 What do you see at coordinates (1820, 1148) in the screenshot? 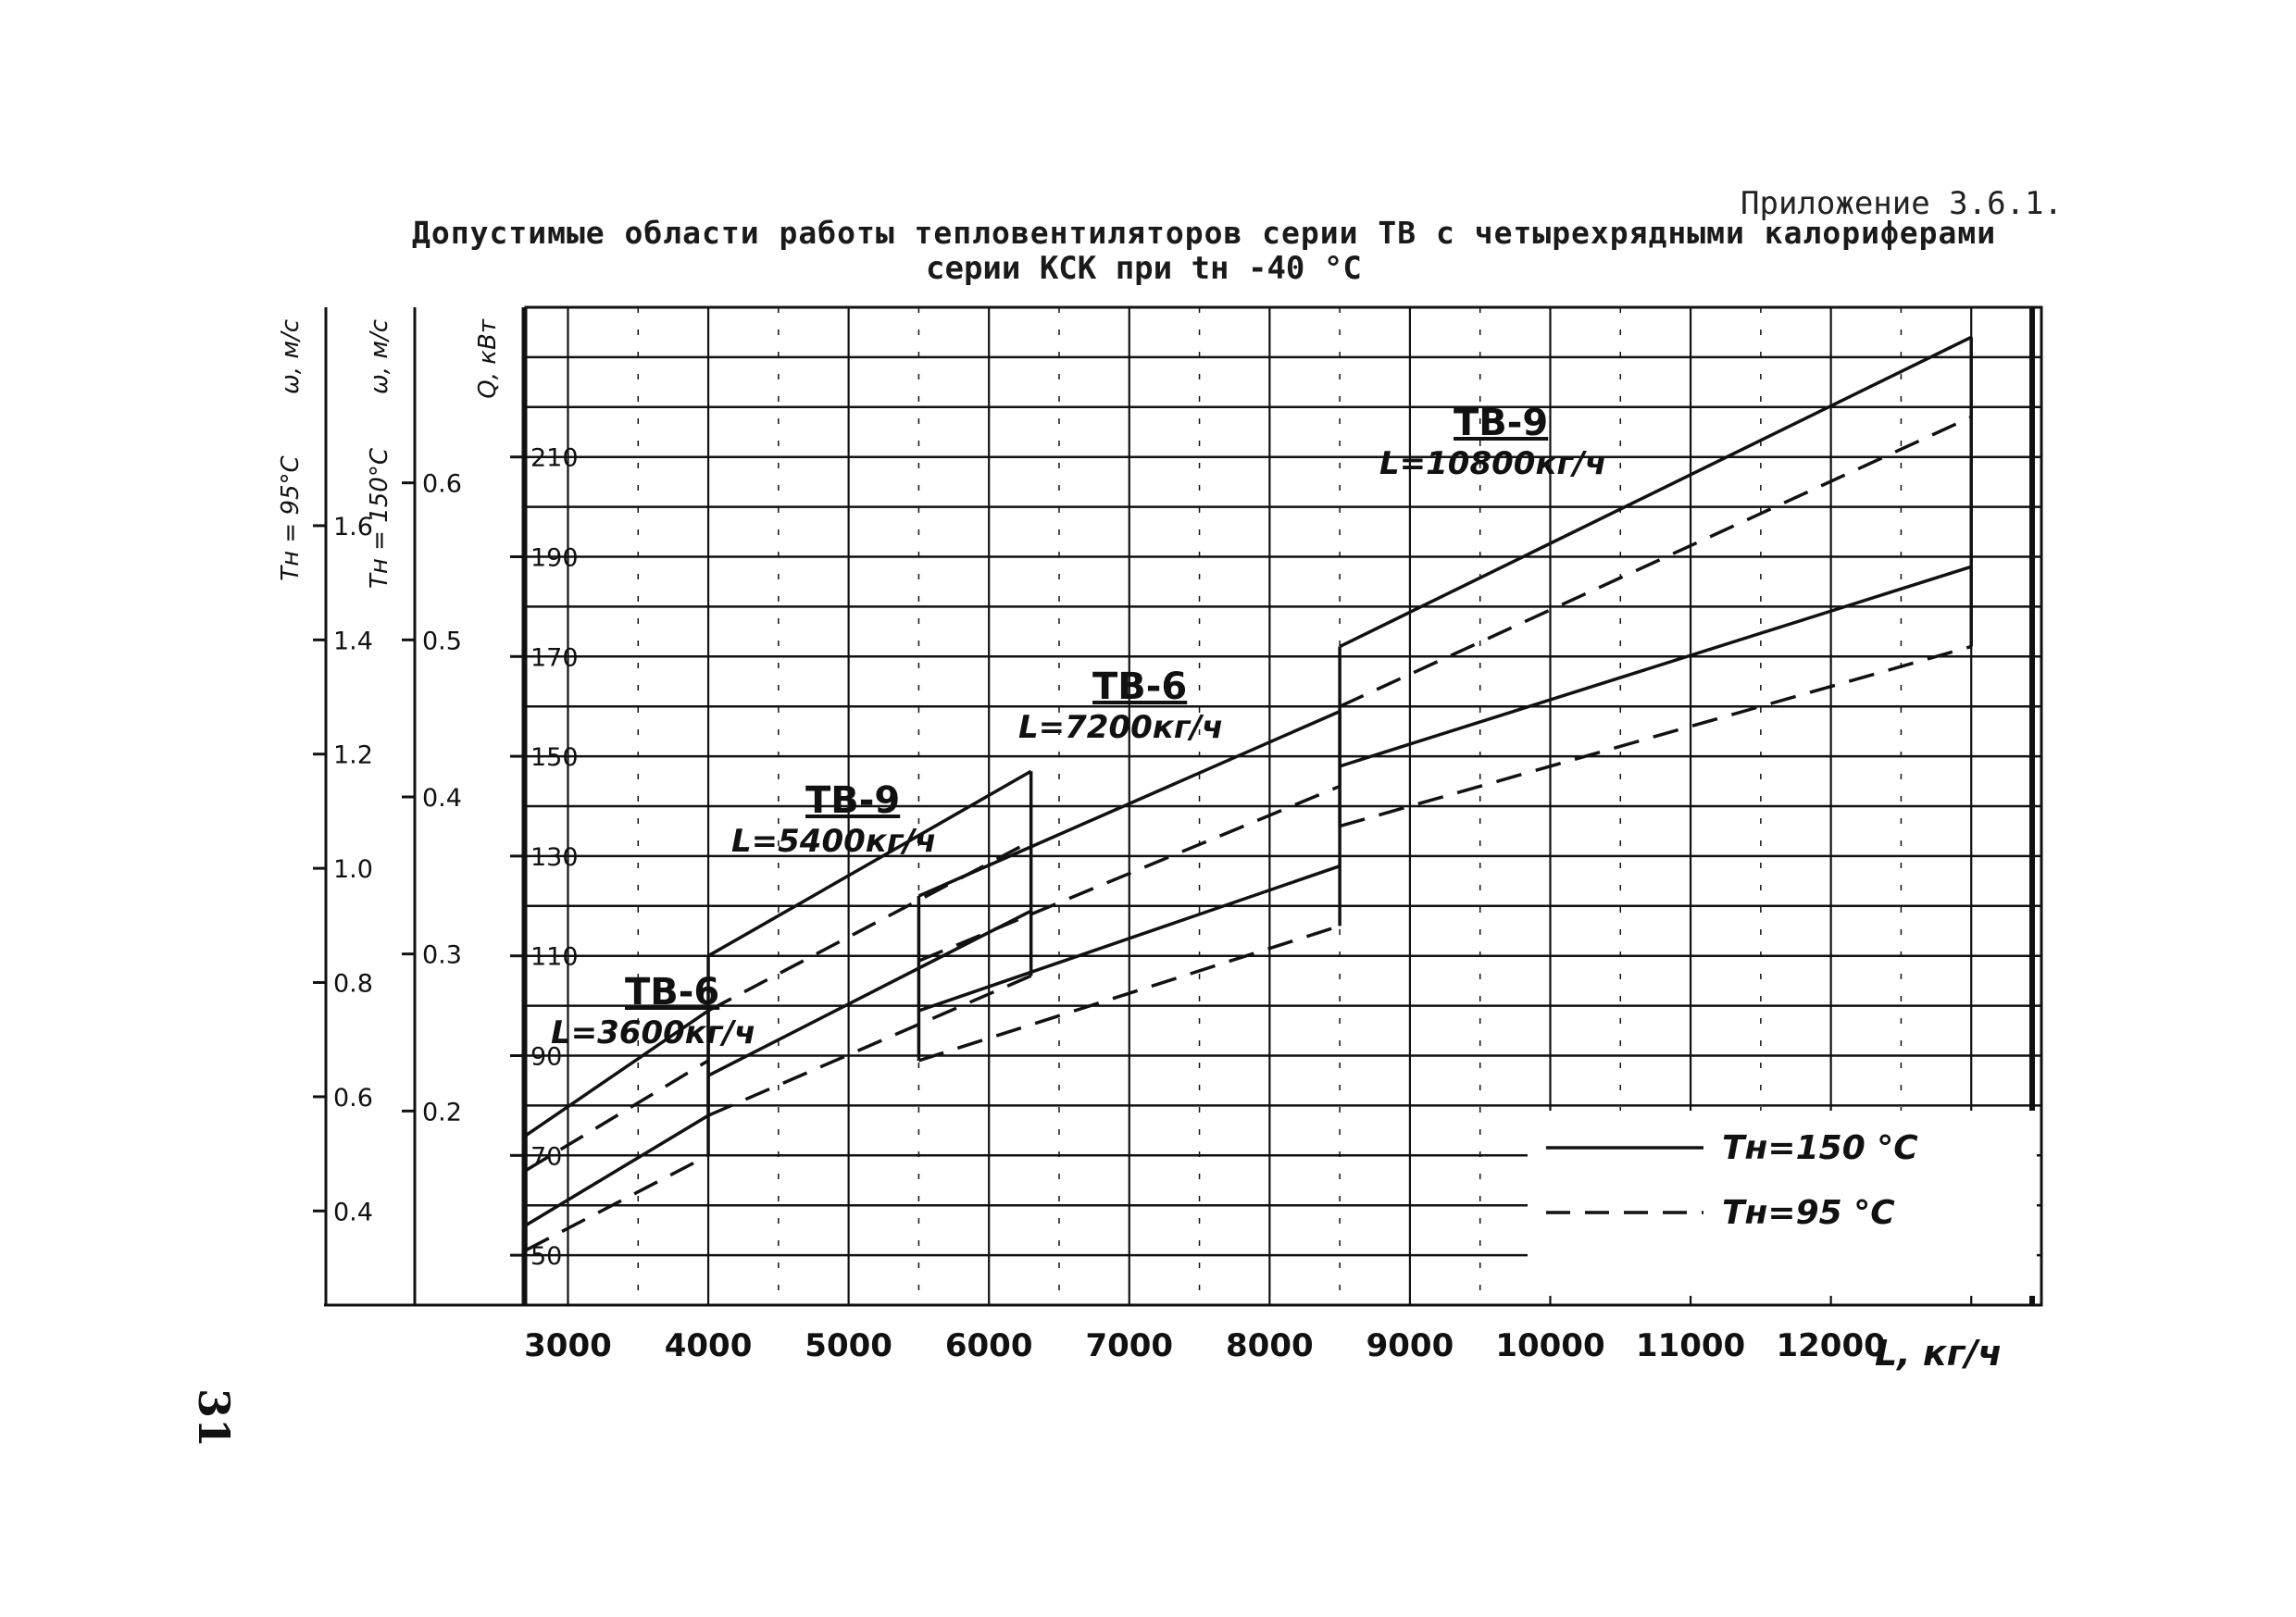
I see `legend-label: Tн=150 °С` at bounding box center [1820, 1148].